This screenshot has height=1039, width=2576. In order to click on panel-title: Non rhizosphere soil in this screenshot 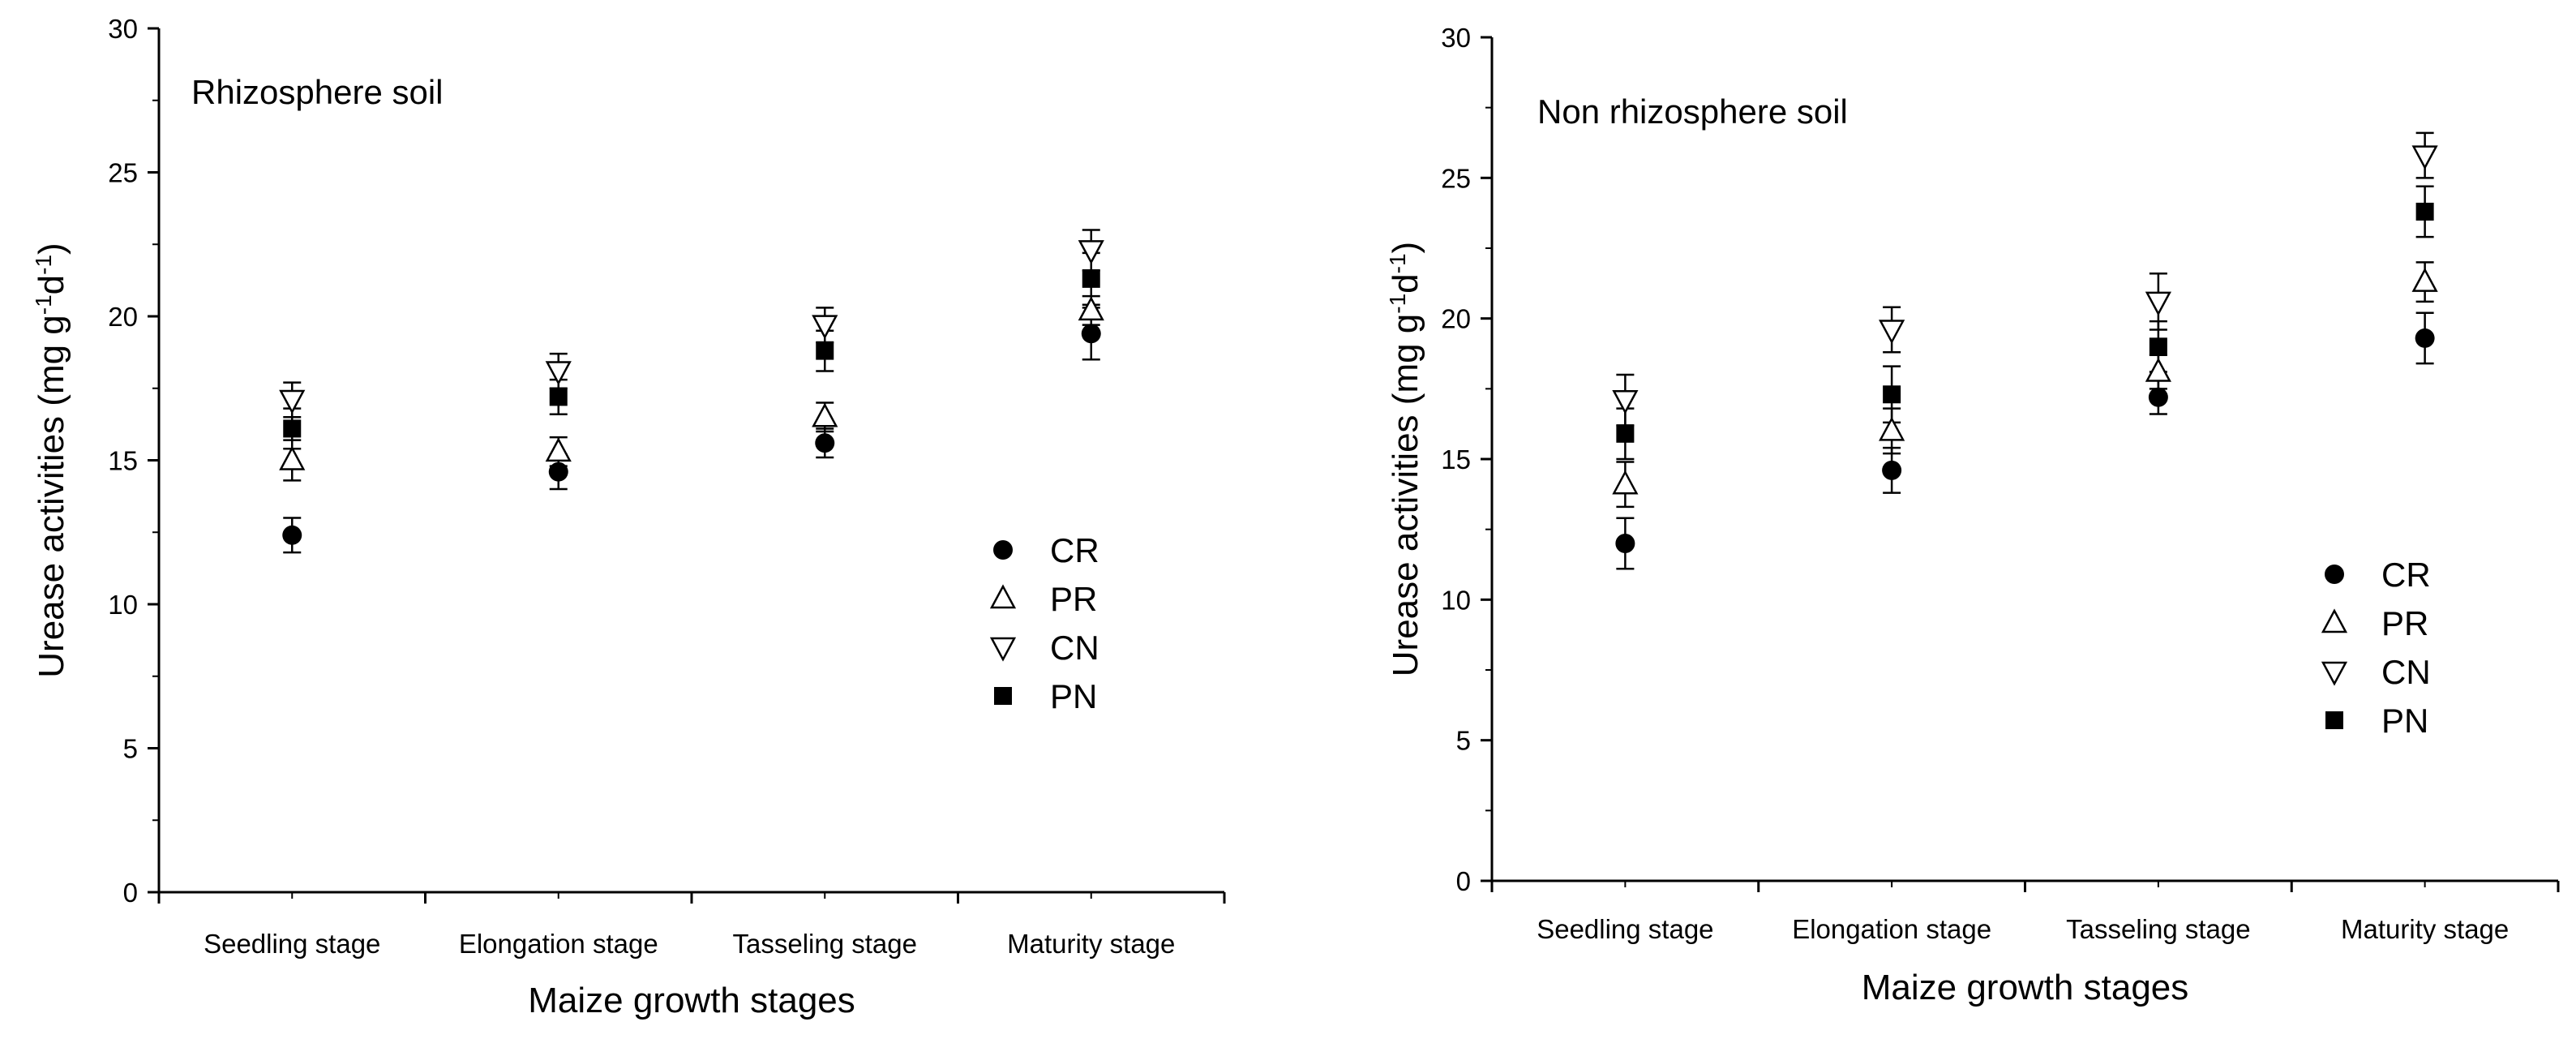, I will do `click(1692, 111)`.